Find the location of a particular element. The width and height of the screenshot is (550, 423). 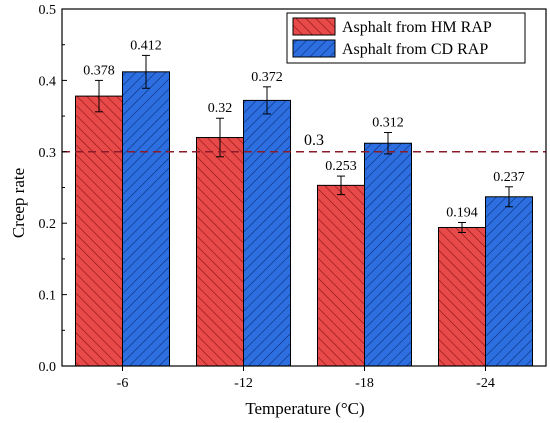

data-label: 0.412 is located at coordinates (146, 45).